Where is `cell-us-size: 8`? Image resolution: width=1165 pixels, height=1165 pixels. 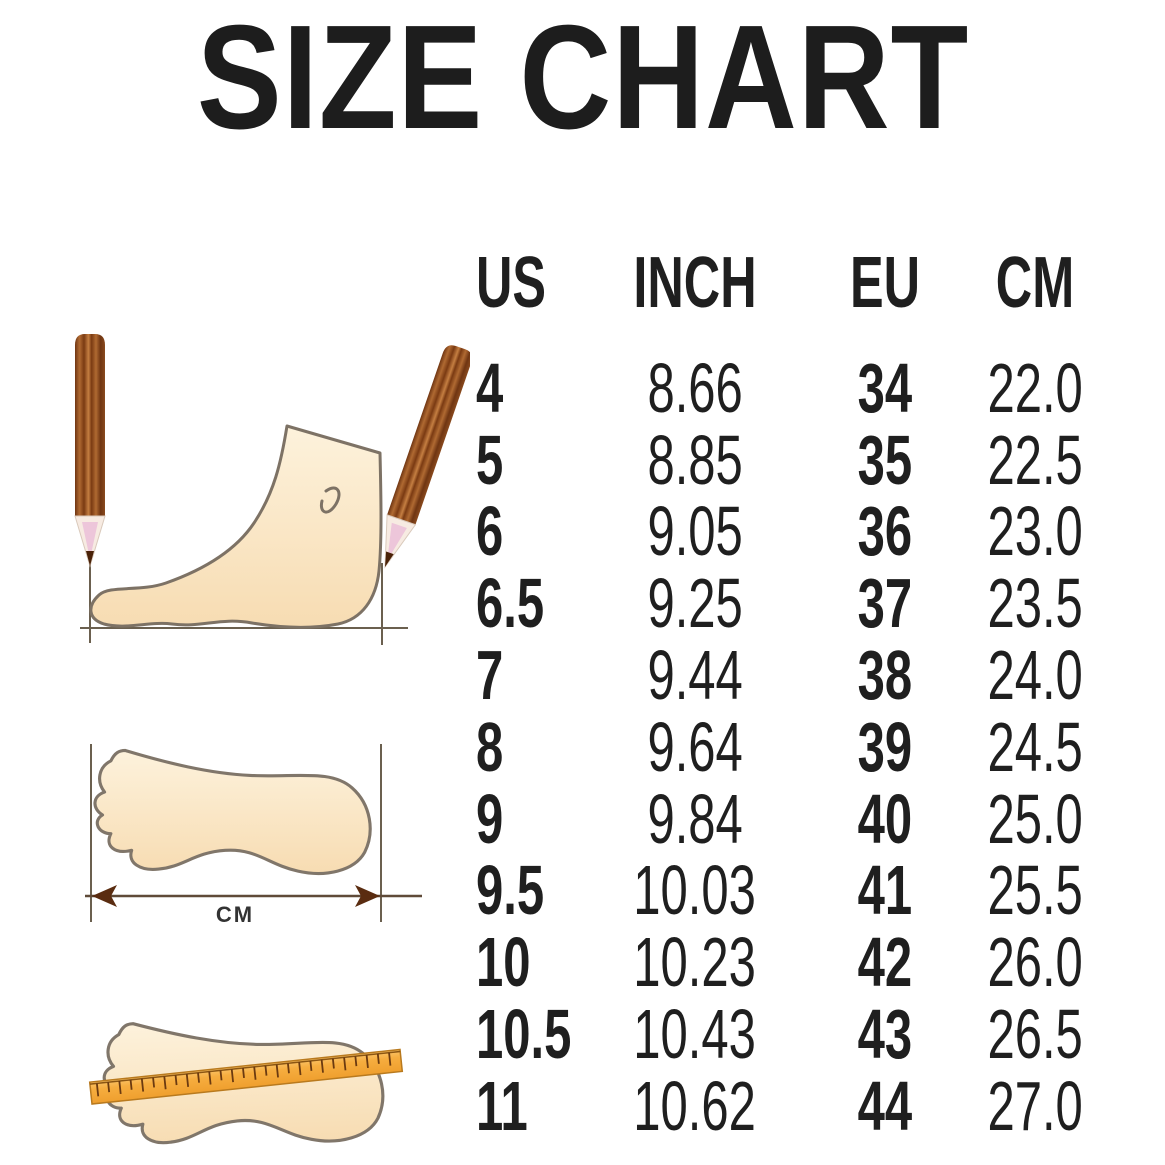 cell-us-size: 8 is located at coordinates (490, 746).